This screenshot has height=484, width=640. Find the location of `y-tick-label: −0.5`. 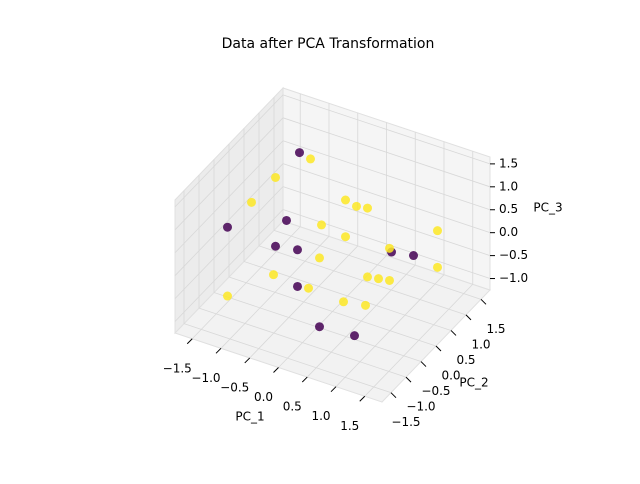

y-tick-label: −0.5 is located at coordinates (435, 391).